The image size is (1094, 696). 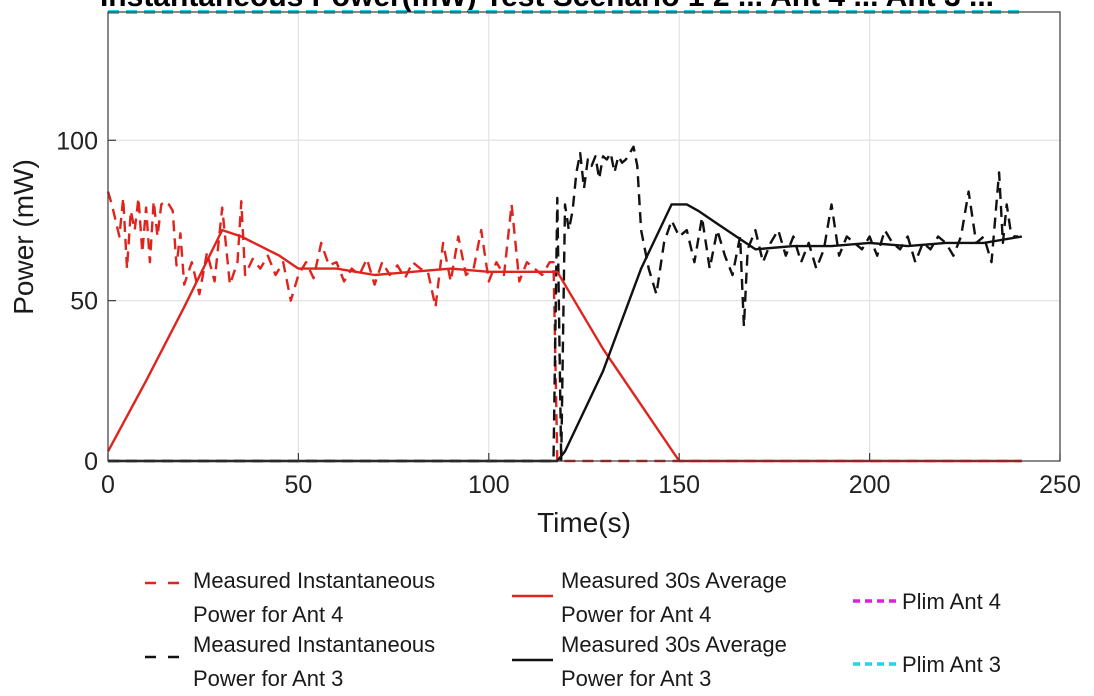 I want to click on legend-entry-3: Measured 30s Average Power for Ant 3, so click(x=649, y=661).